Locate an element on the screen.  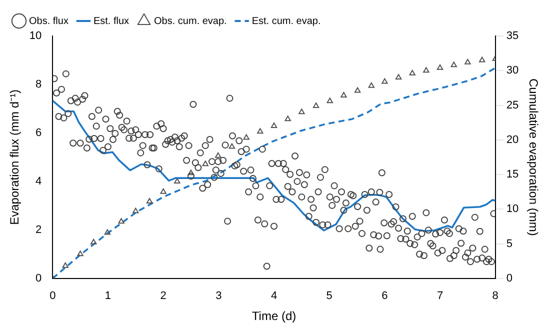
y-tick-label: 8 is located at coordinates (39, 84).